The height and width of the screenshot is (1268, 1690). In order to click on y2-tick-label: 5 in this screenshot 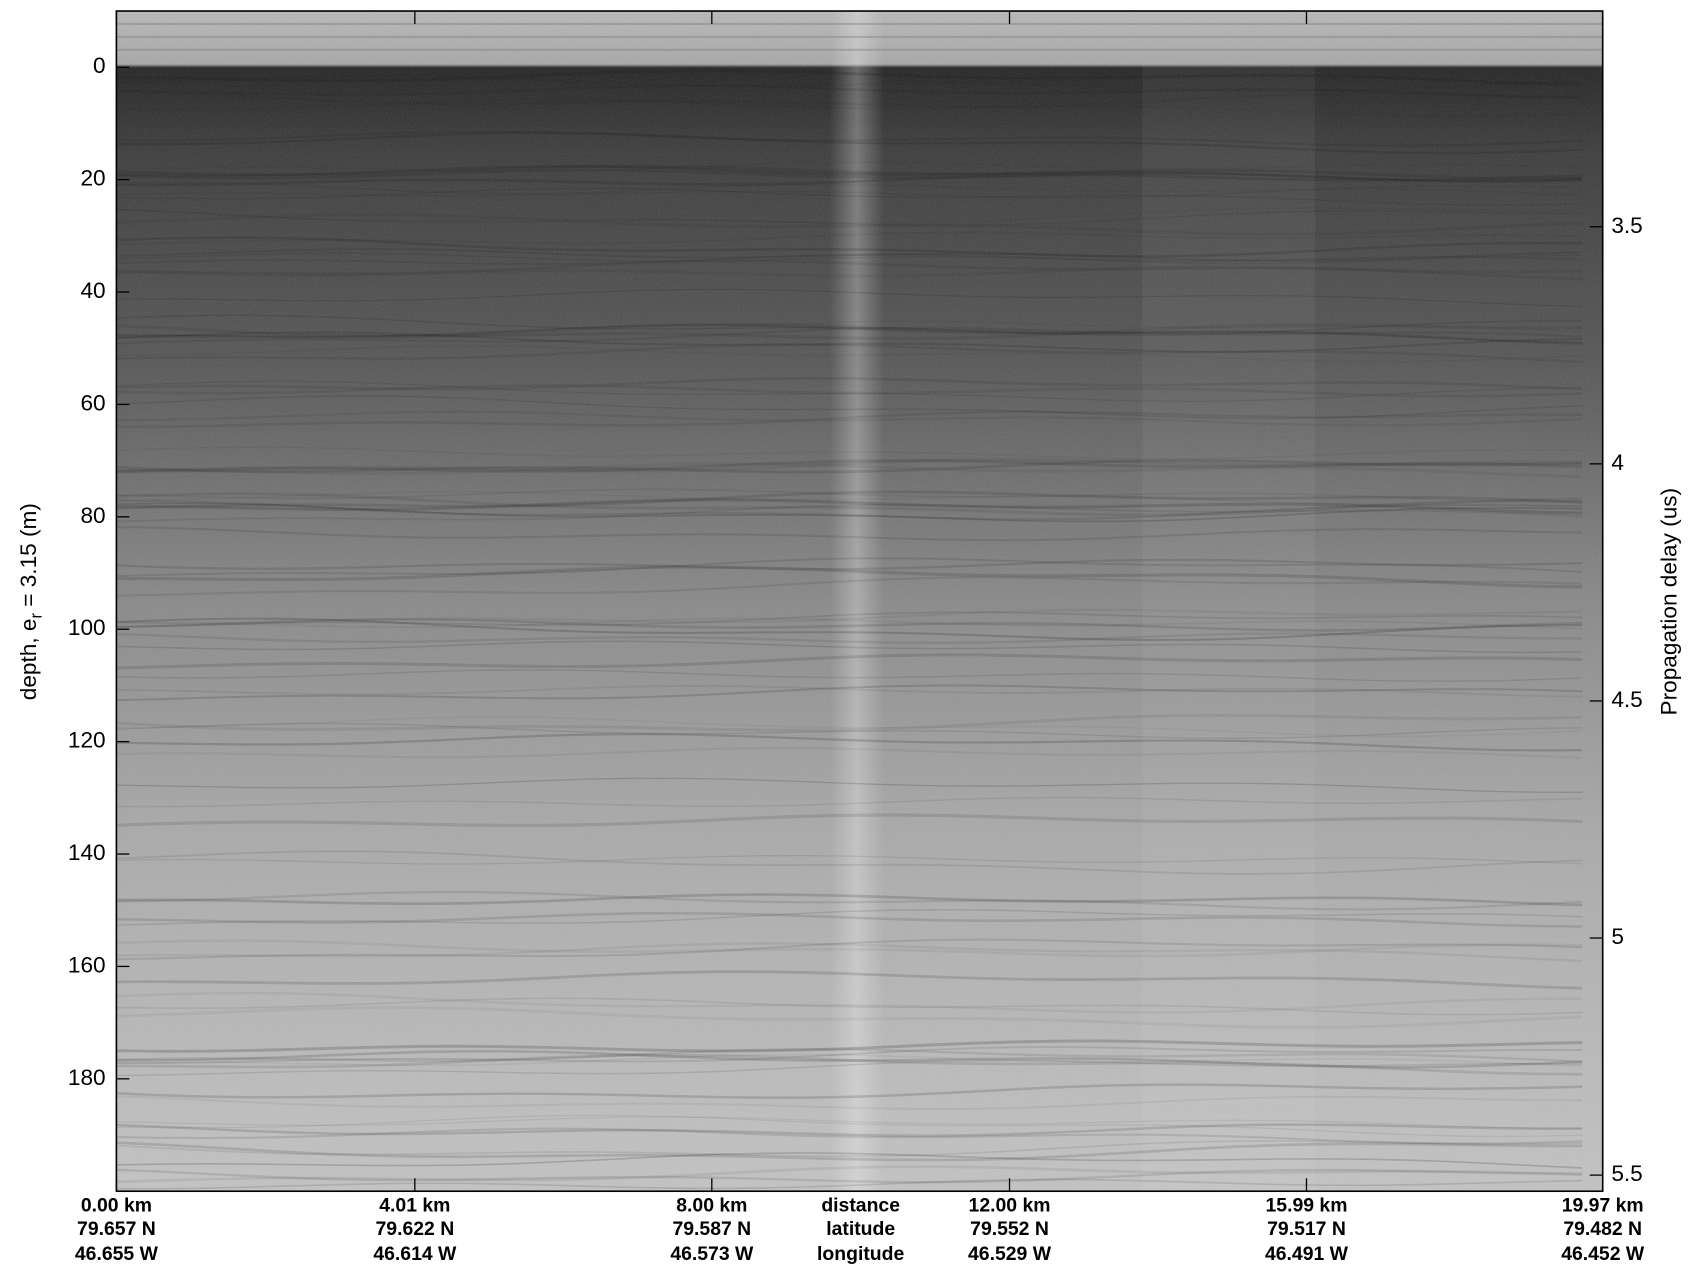, I will do `click(1617, 936)`.